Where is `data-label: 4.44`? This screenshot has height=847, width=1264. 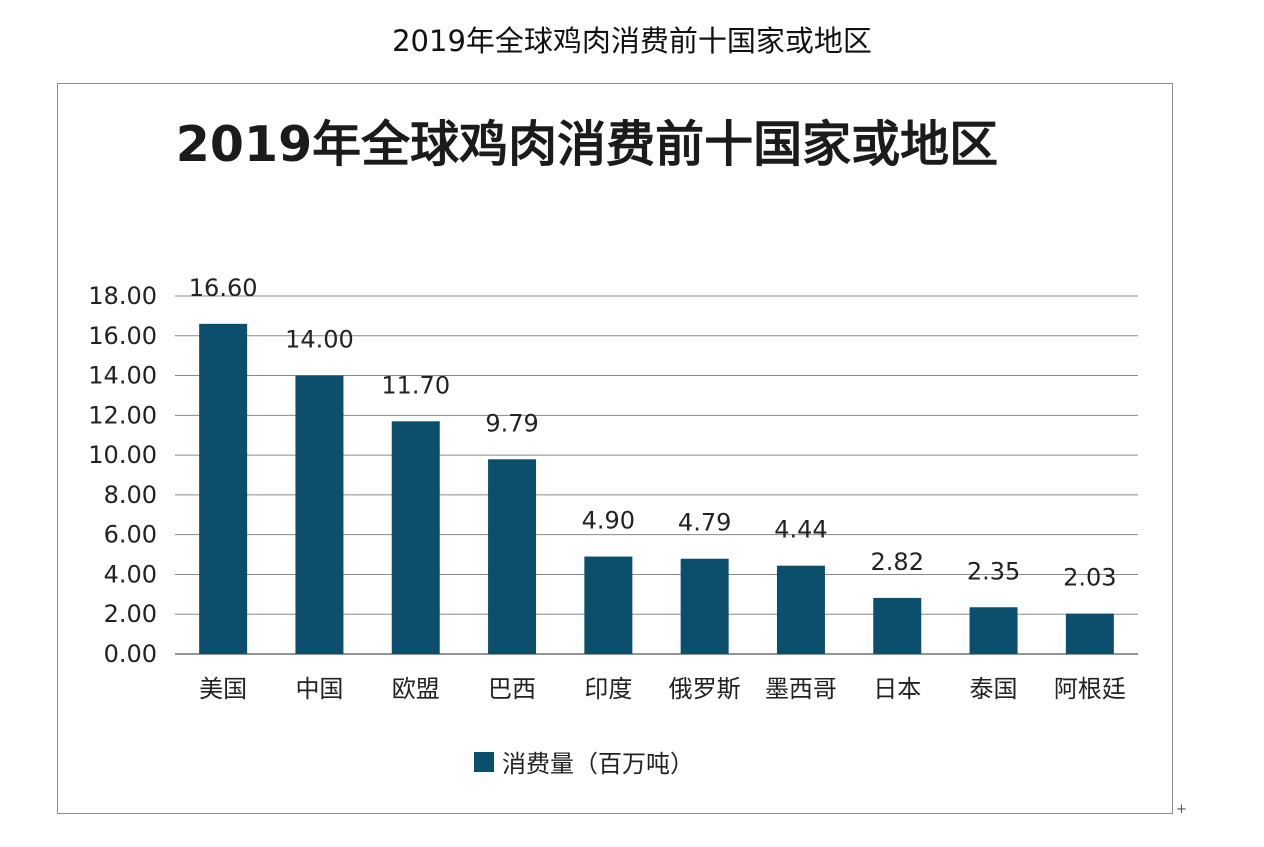 data-label: 4.44 is located at coordinates (800, 530).